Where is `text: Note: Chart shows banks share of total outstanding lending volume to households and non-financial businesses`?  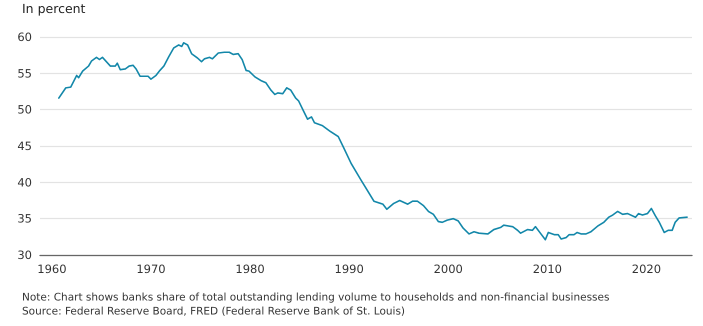
text: Note: Chart shows banks share of total outstanding lending volume to households and non-financial businesses is located at coordinates (316, 298).